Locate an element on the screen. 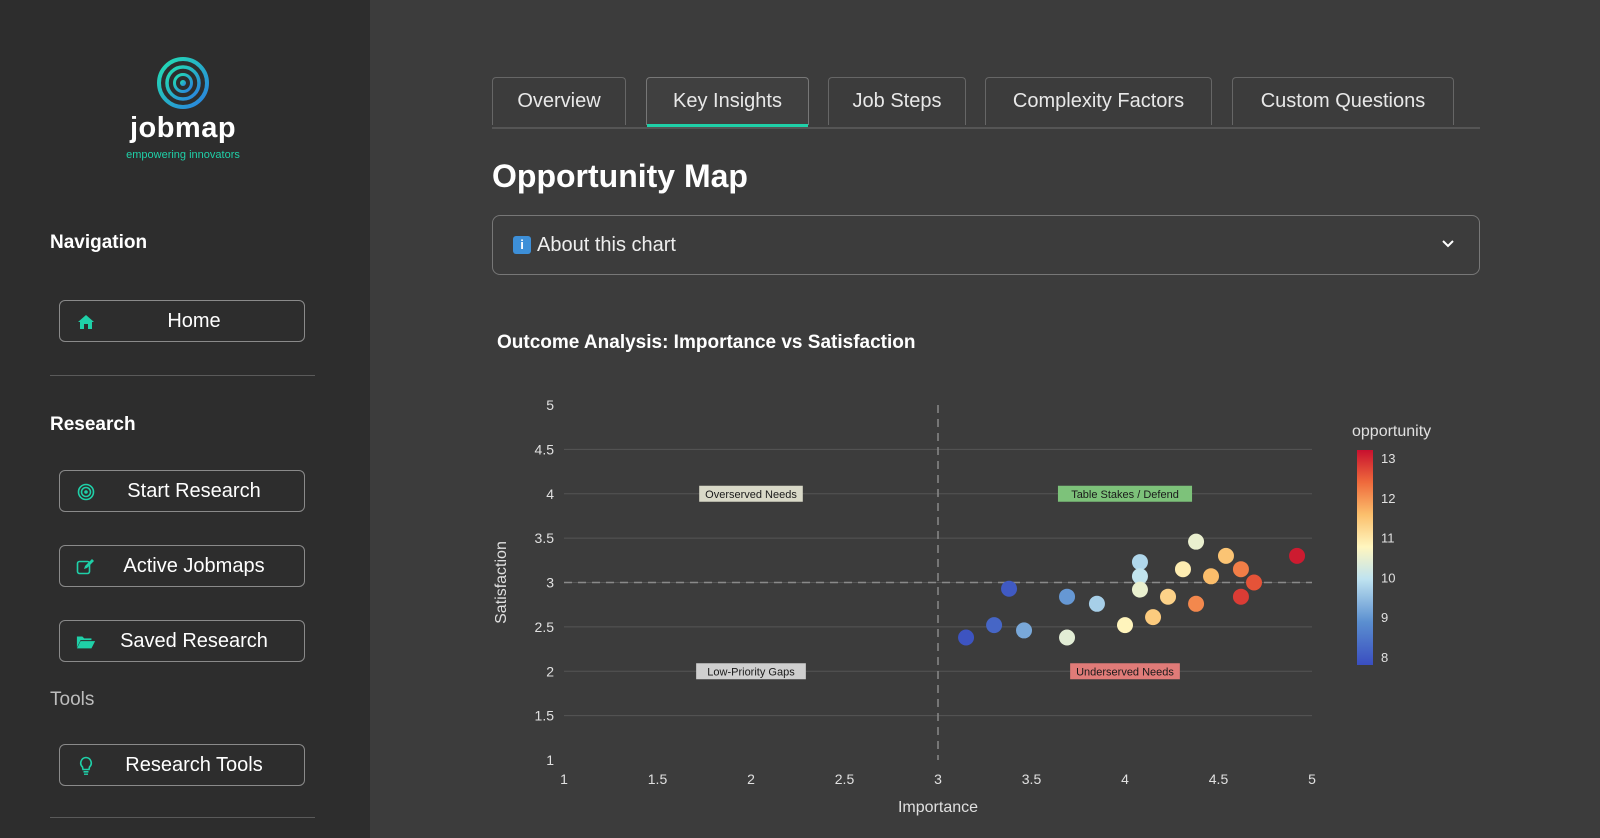  colorbar-tick-label: 8 is located at coordinates (1384, 657).